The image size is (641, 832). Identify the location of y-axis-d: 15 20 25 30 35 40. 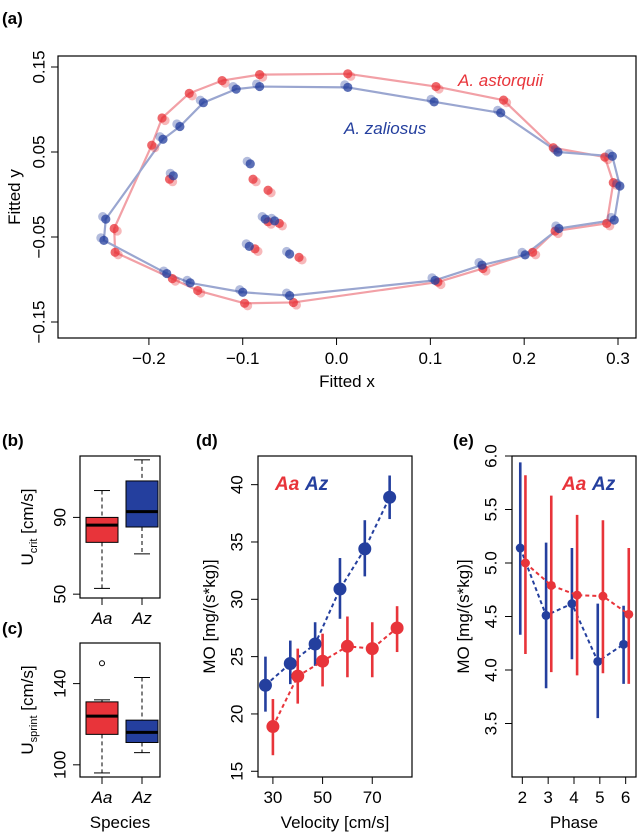
(243, 628).